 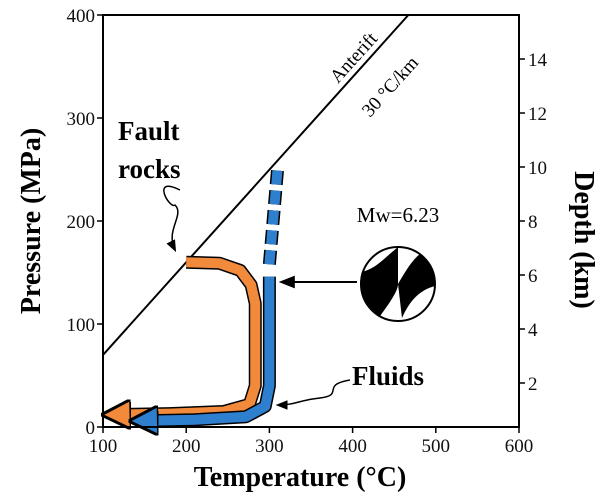 What do you see at coordinates (533, 222) in the screenshot?
I see `y2-tick-label: 8` at bounding box center [533, 222].